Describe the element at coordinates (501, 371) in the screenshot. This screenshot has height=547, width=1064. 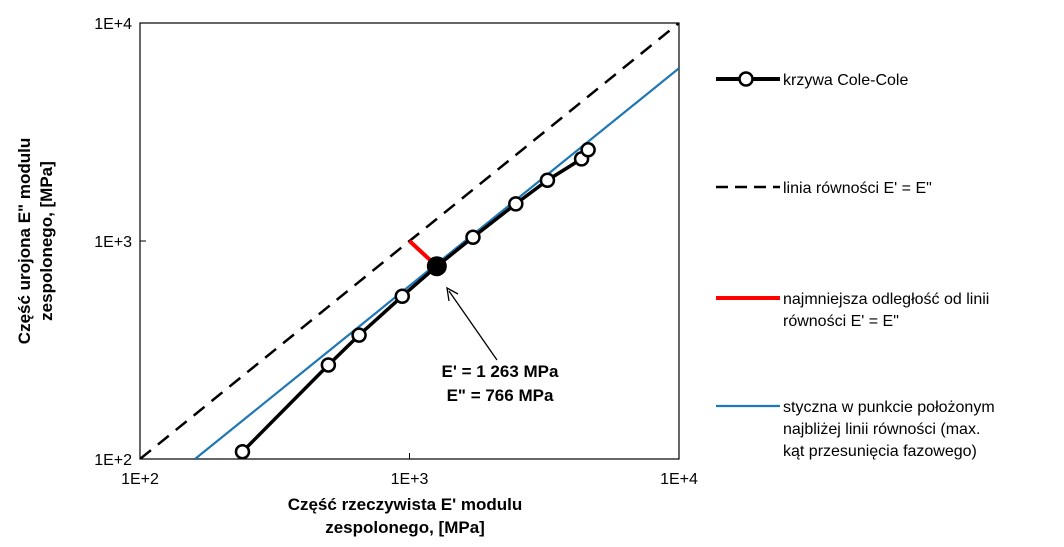
I see `annotation-line-1: E' = 1 263 MPa` at that location.